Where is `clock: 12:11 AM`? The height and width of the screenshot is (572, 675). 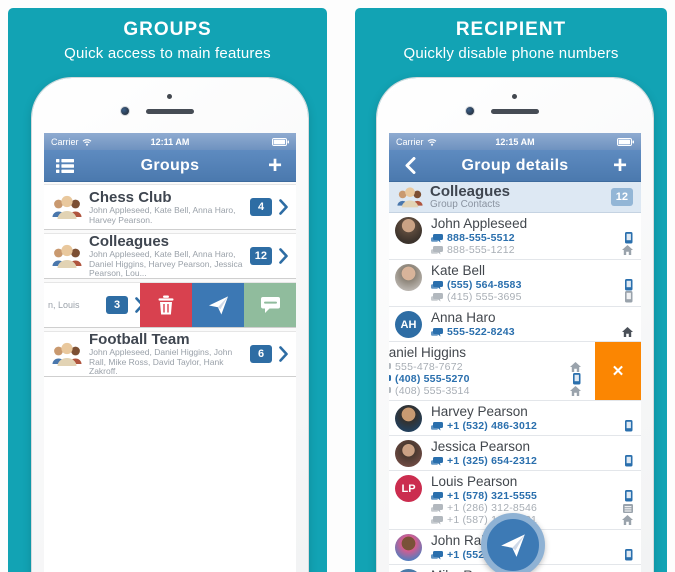 clock: 12:11 AM is located at coordinates (170, 141).